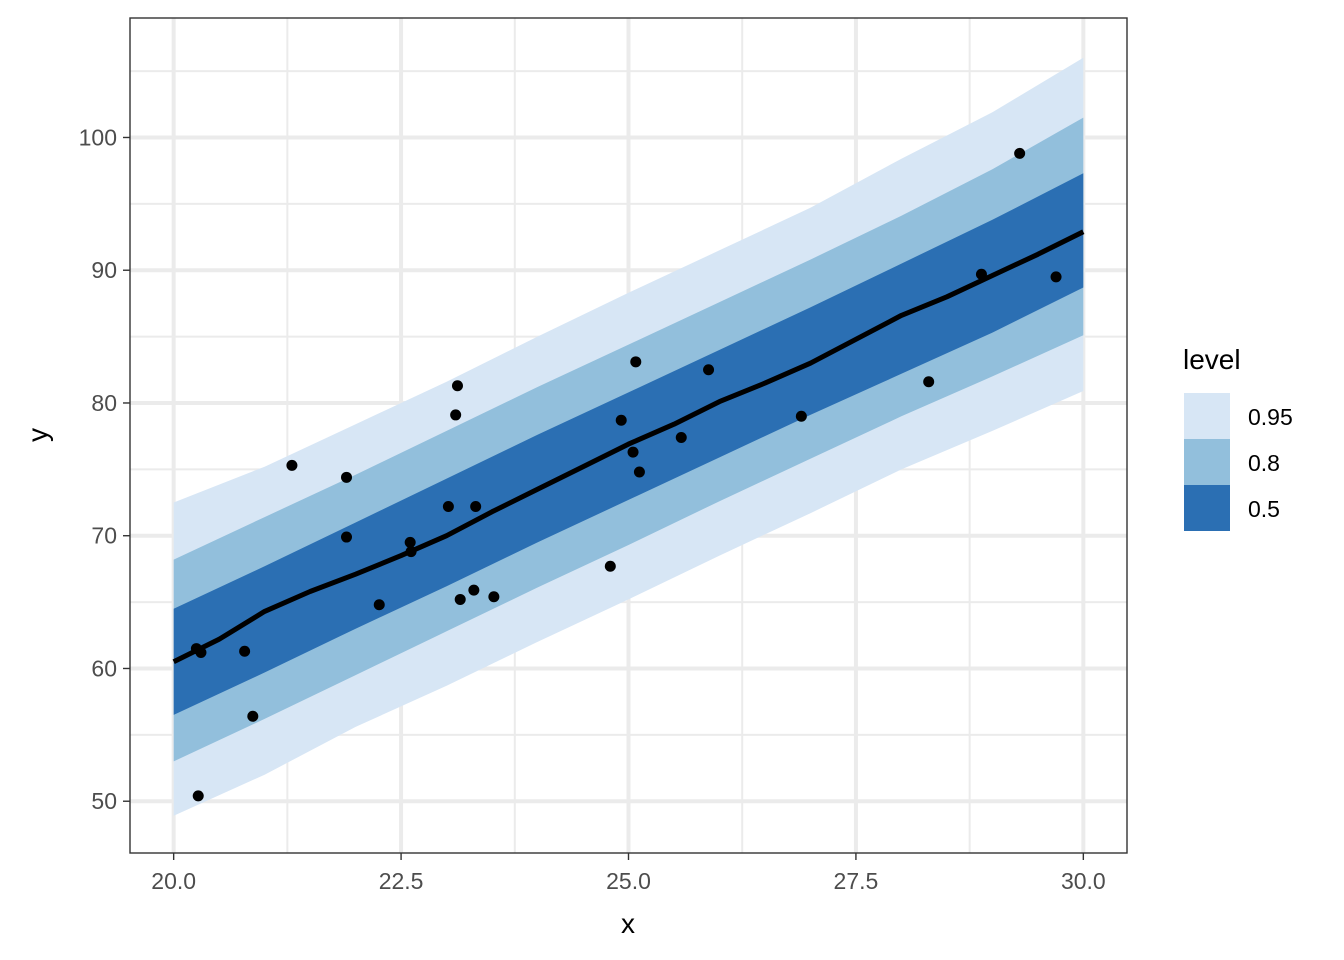 Image resolution: width=1344 pixels, height=960 pixels. Describe the element at coordinates (104, 668) in the screenshot. I see `y-tick-label: 60` at that location.